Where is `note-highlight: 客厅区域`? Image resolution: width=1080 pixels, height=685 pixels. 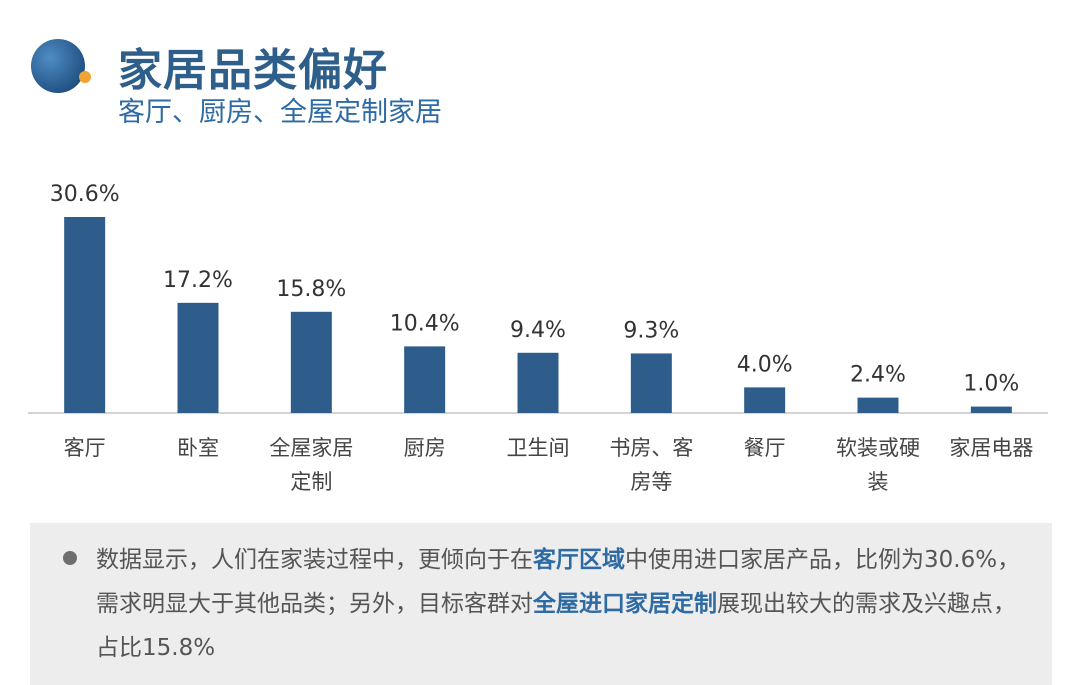
note-highlight: 客厅区域 is located at coordinates (579, 560).